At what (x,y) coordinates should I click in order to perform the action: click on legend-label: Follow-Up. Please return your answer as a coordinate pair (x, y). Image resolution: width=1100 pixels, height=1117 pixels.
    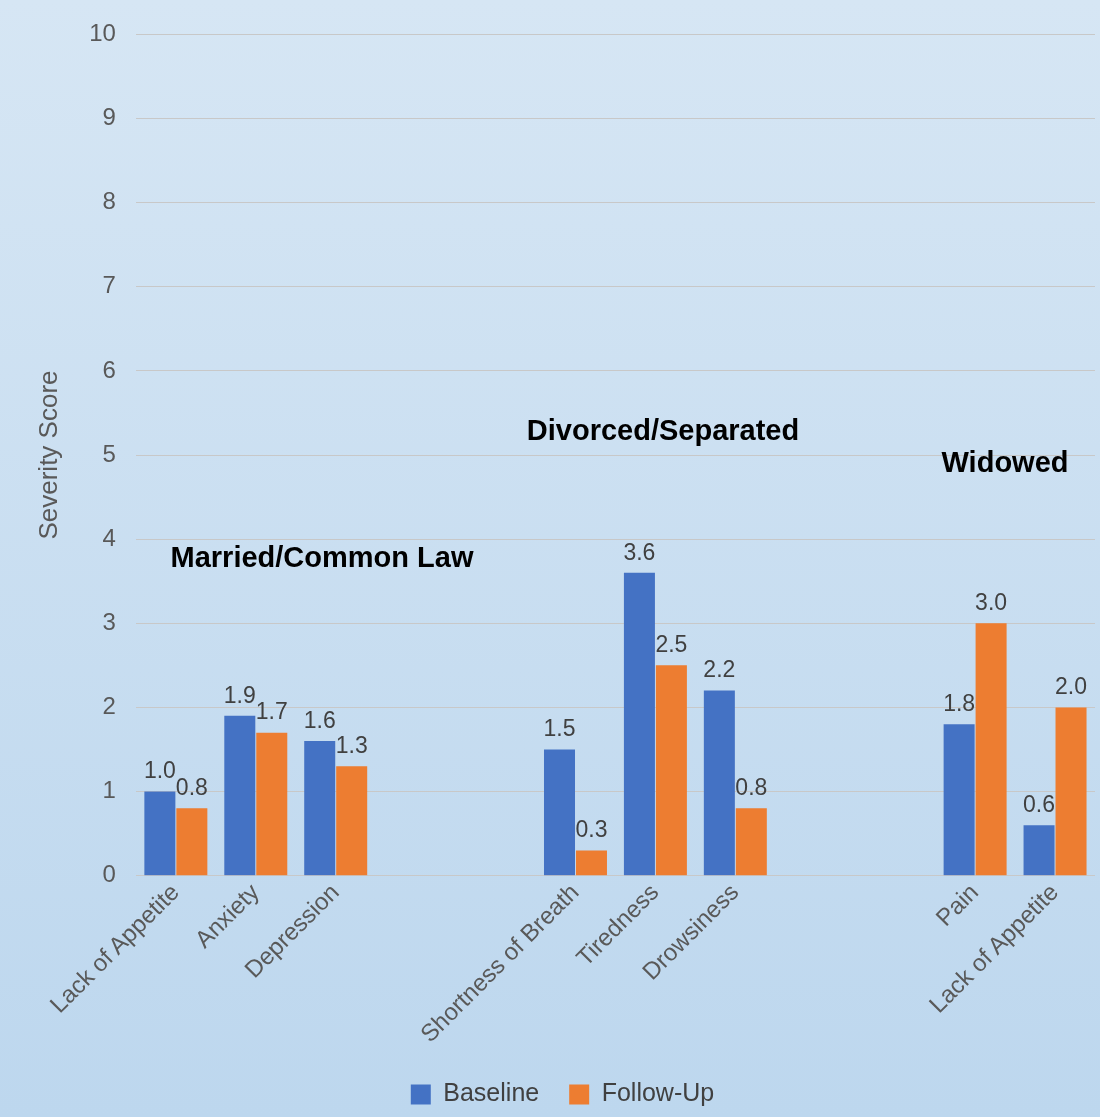
    Looking at the image, I should click on (658, 1092).